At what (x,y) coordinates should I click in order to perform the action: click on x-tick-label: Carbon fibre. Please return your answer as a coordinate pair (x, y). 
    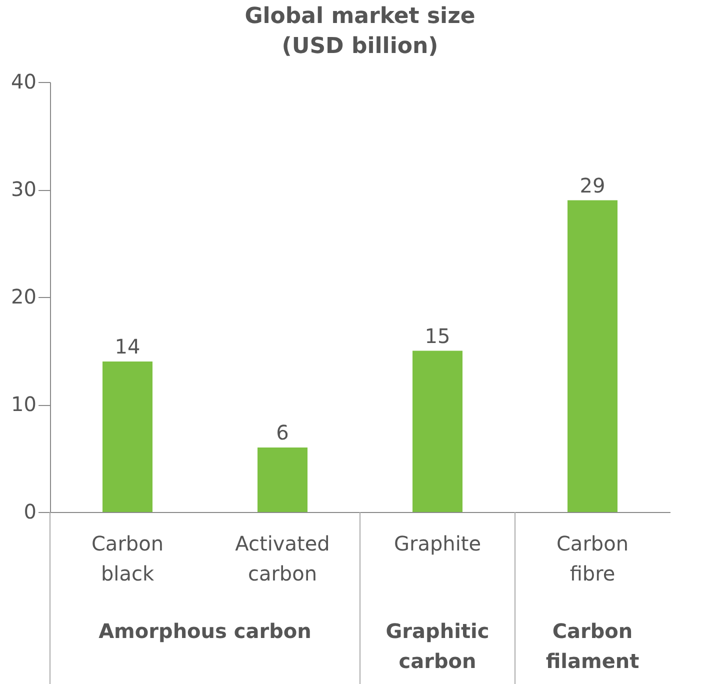
    Looking at the image, I should click on (592, 559).